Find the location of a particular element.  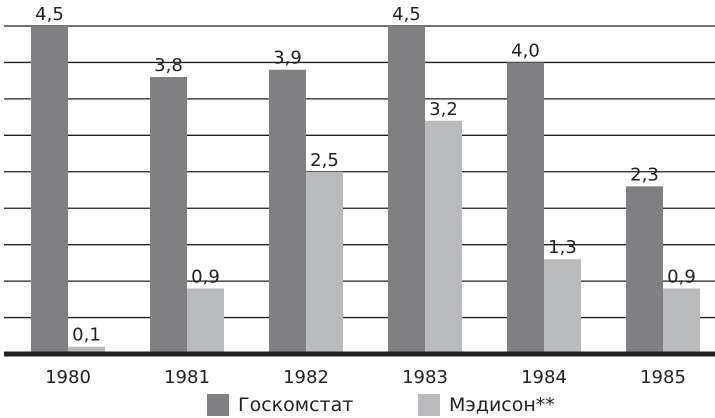

data-label: 0,1 is located at coordinates (86, 335).